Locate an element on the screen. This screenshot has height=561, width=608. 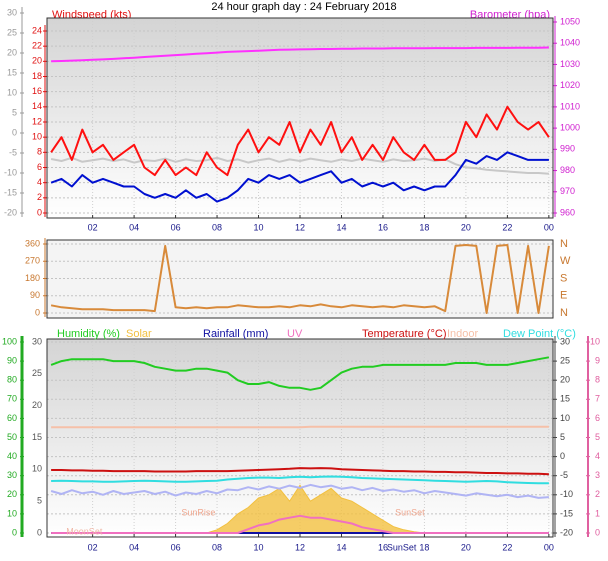
legend-entry: Solar is located at coordinates (139, 334).